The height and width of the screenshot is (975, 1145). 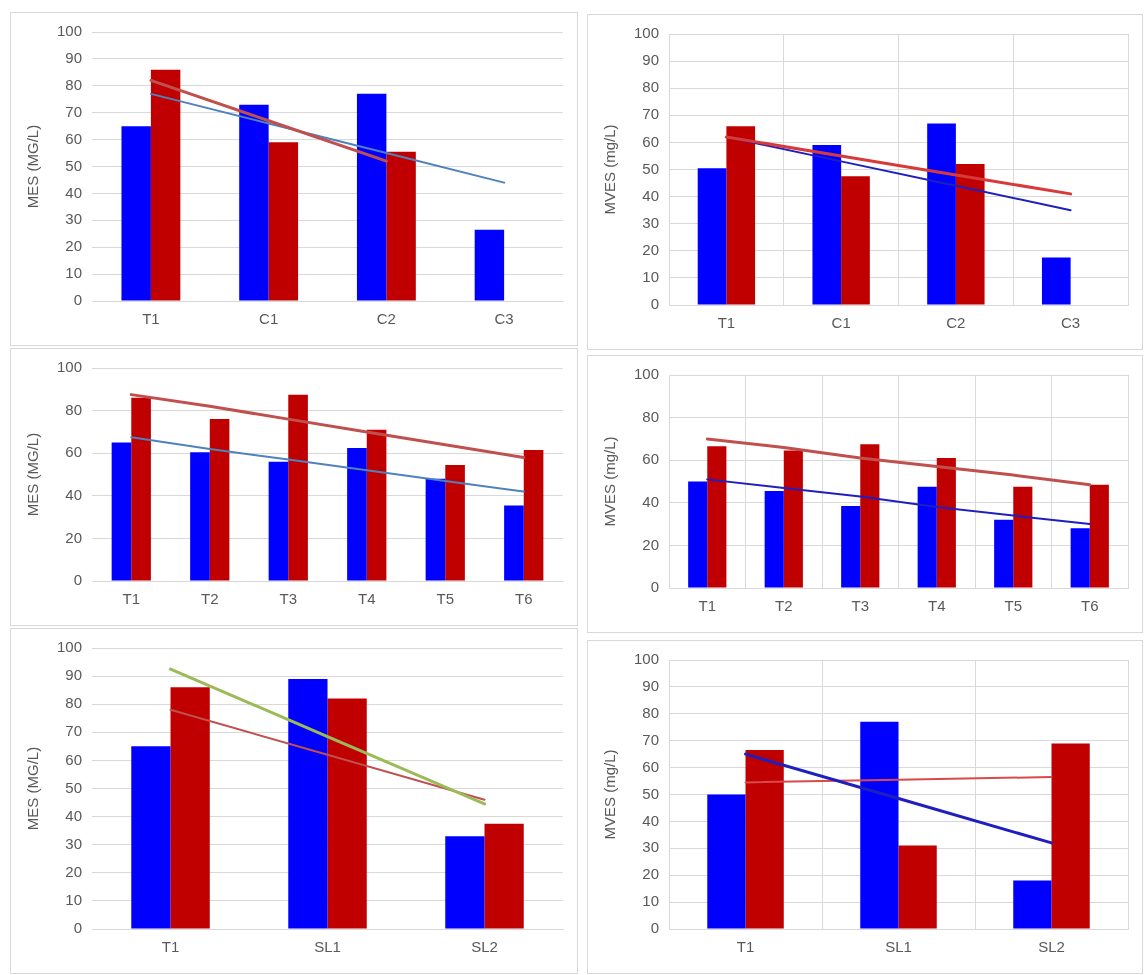 What do you see at coordinates (898, 947) in the screenshot?
I see `x-tick-label: SL1` at bounding box center [898, 947].